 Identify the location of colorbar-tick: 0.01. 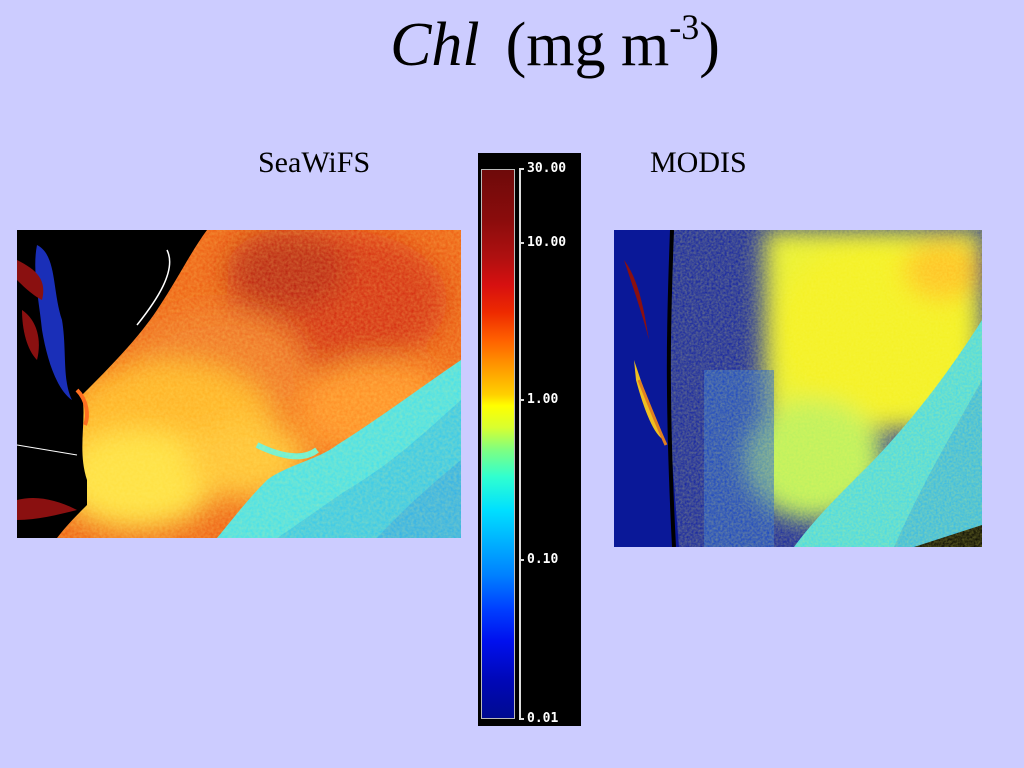
(549, 719).